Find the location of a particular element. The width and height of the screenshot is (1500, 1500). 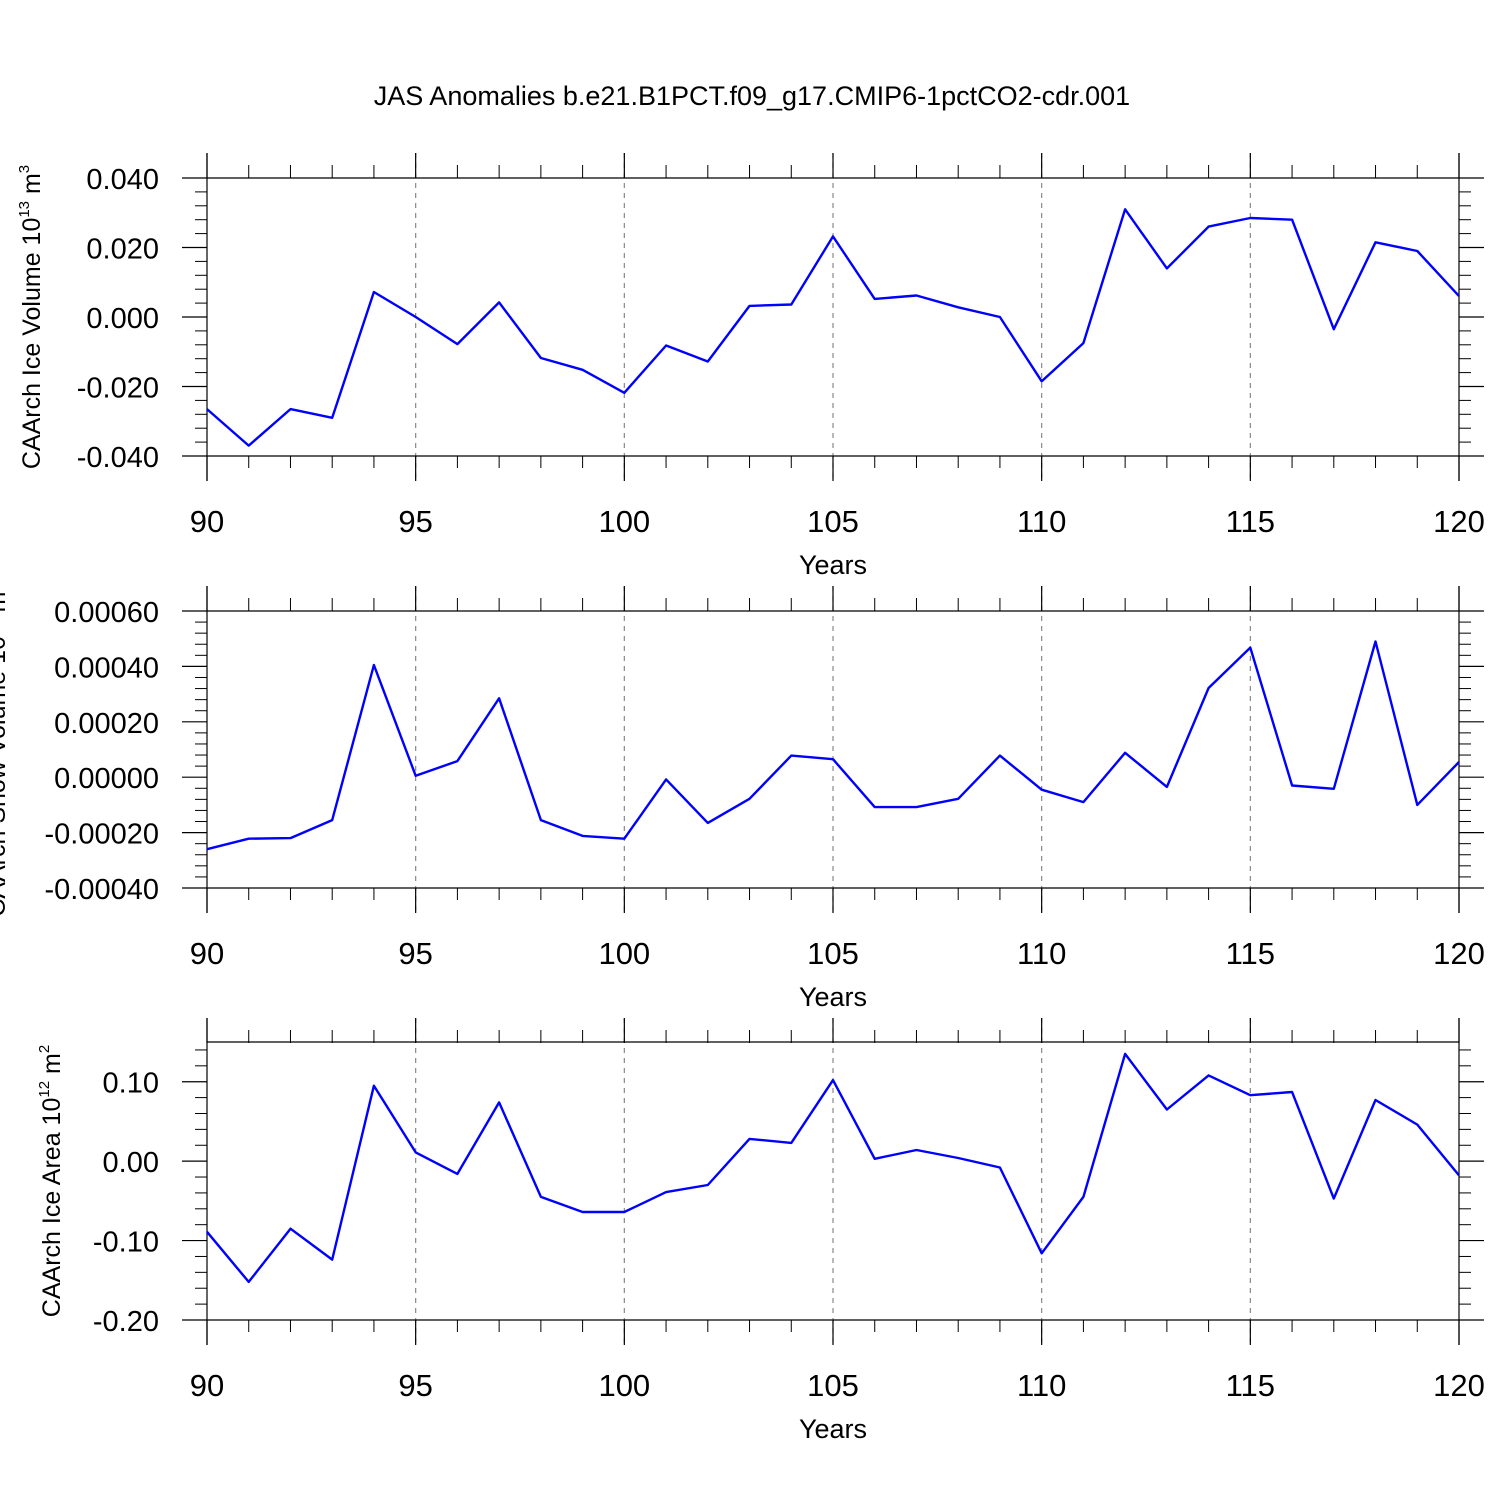

y-tick-label: 0.020 is located at coordinates (122, 250).